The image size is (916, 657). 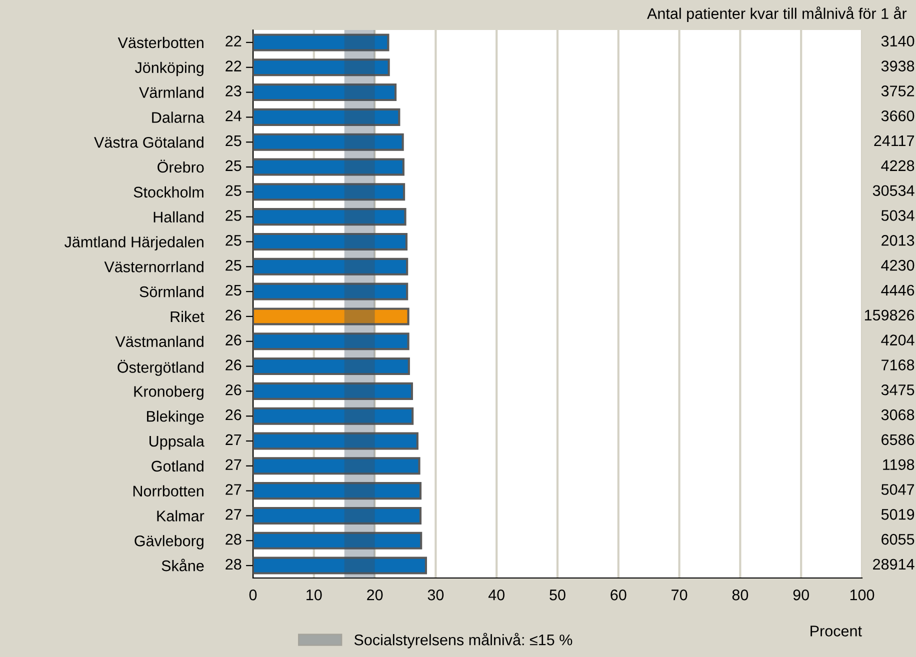 I want to click on y-tick-label: Dalarna, so click(x=178, y=117).